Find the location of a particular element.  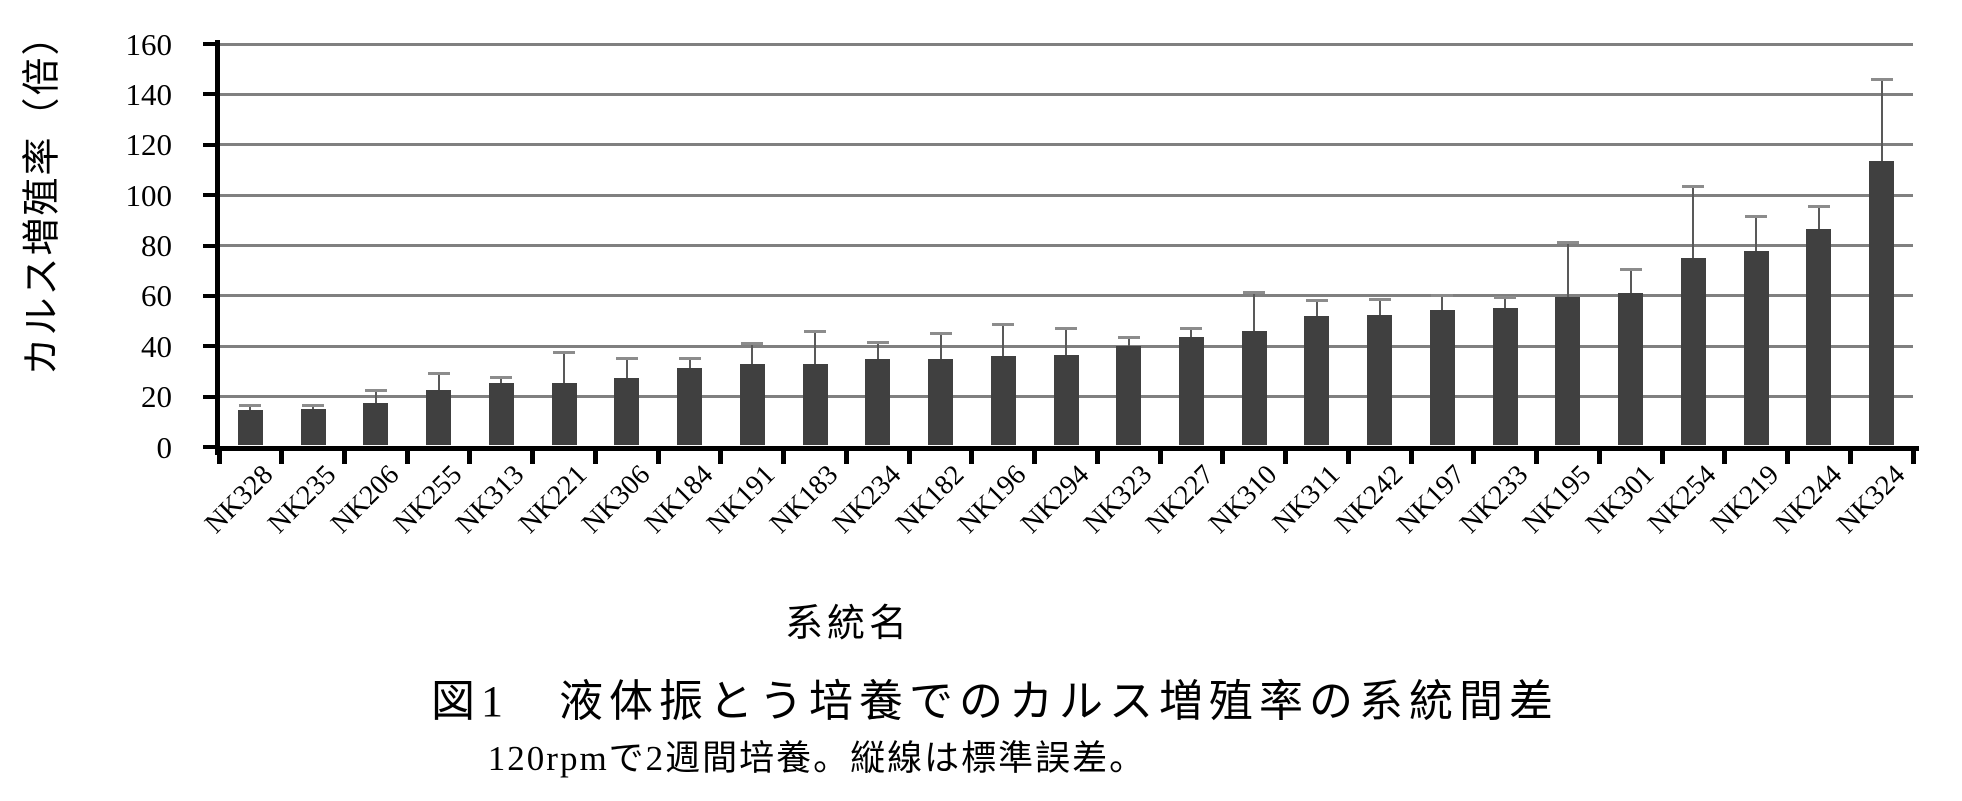

x-axis-title: 系統名 is located at coordinates (848, 624).